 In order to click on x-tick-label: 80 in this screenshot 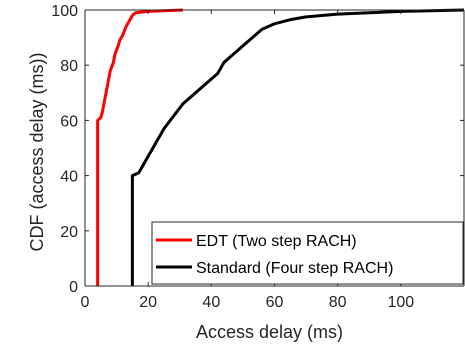, I will do `click(338, 302)`.